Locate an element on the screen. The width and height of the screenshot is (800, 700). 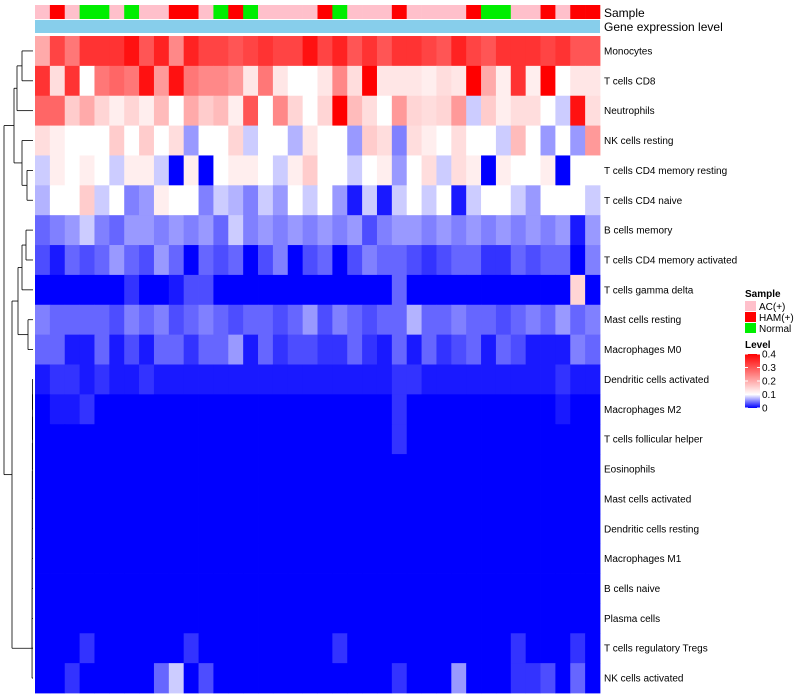
row-label: Monocytes is located at coordinates (628, 51).